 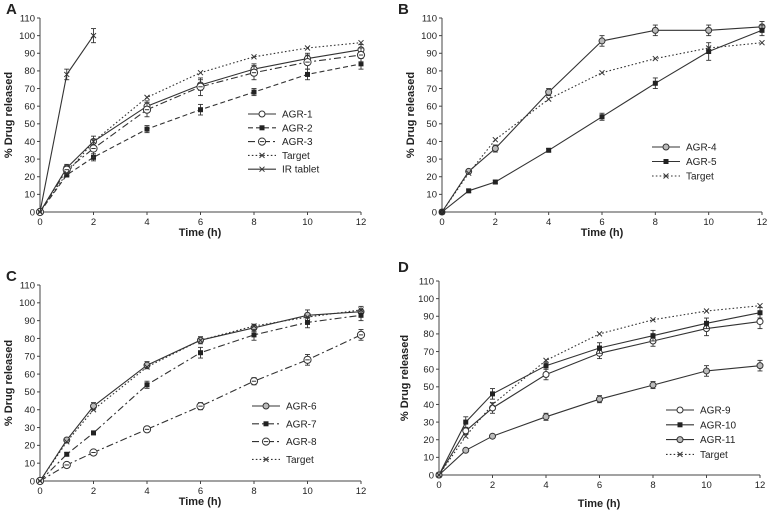 I want to click on panel-letter: A, so click(x=11, y=9).